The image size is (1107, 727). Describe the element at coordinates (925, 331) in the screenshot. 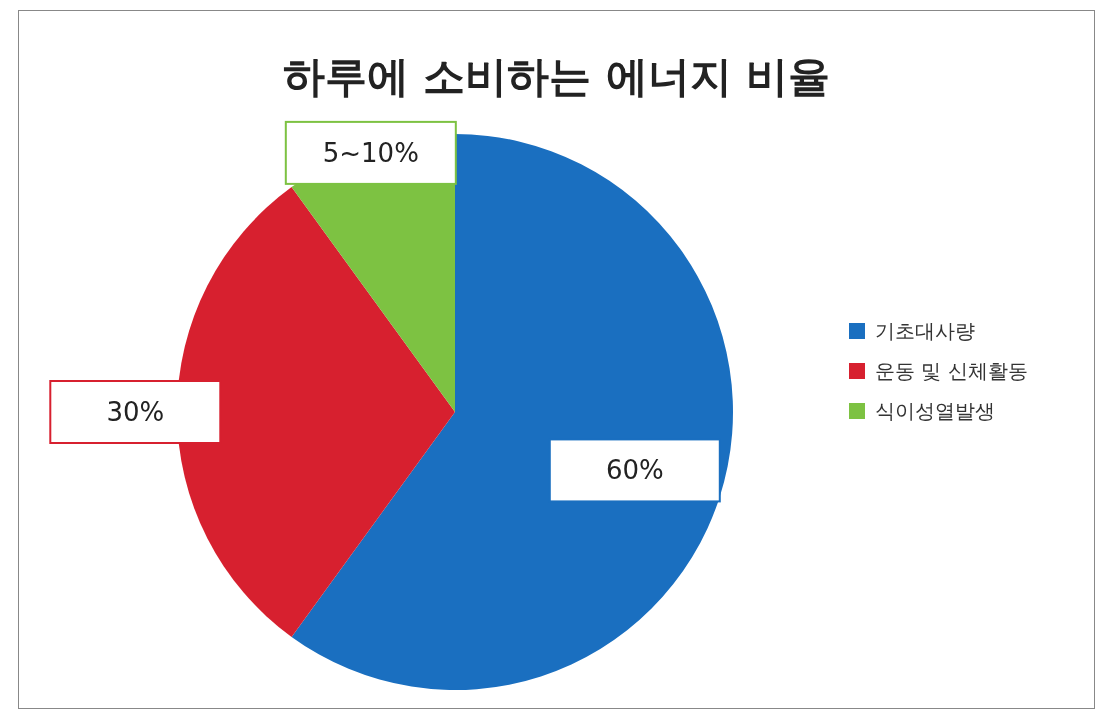

I see `legend-label: 기초대사량` at that location.